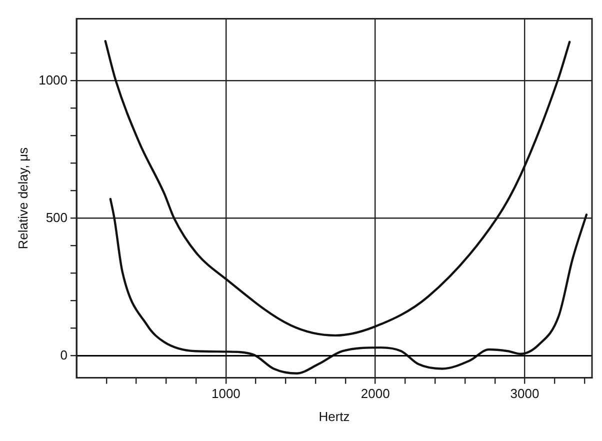 This screenshot has height=441, width=602. I want to click on y-tick-label: 0, so click(64, 354).